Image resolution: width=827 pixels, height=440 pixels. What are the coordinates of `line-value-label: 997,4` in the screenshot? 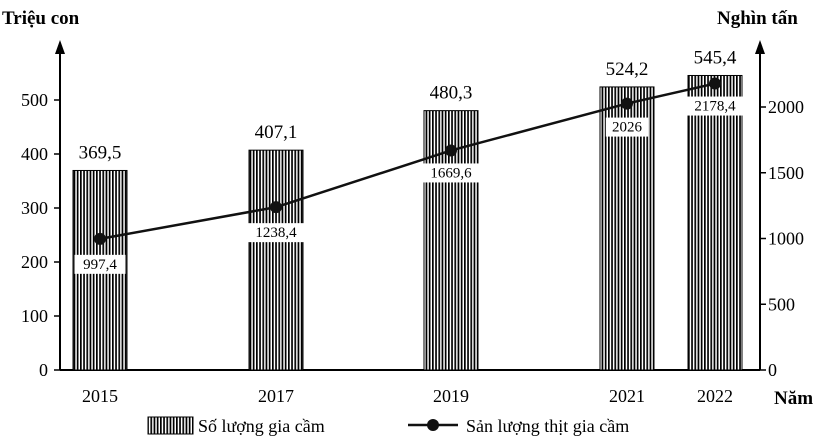 It's located at (100, 265).